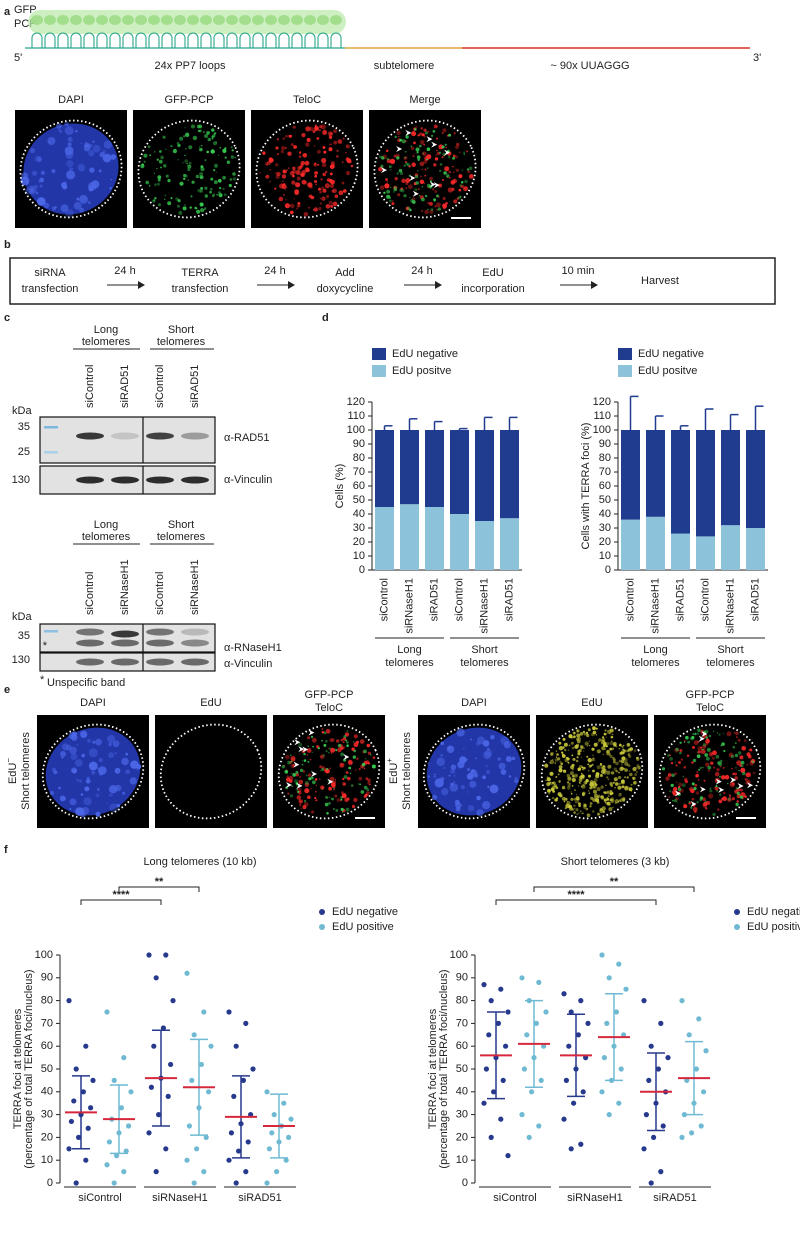  I want to click on arrowhead, so click(721, 789).